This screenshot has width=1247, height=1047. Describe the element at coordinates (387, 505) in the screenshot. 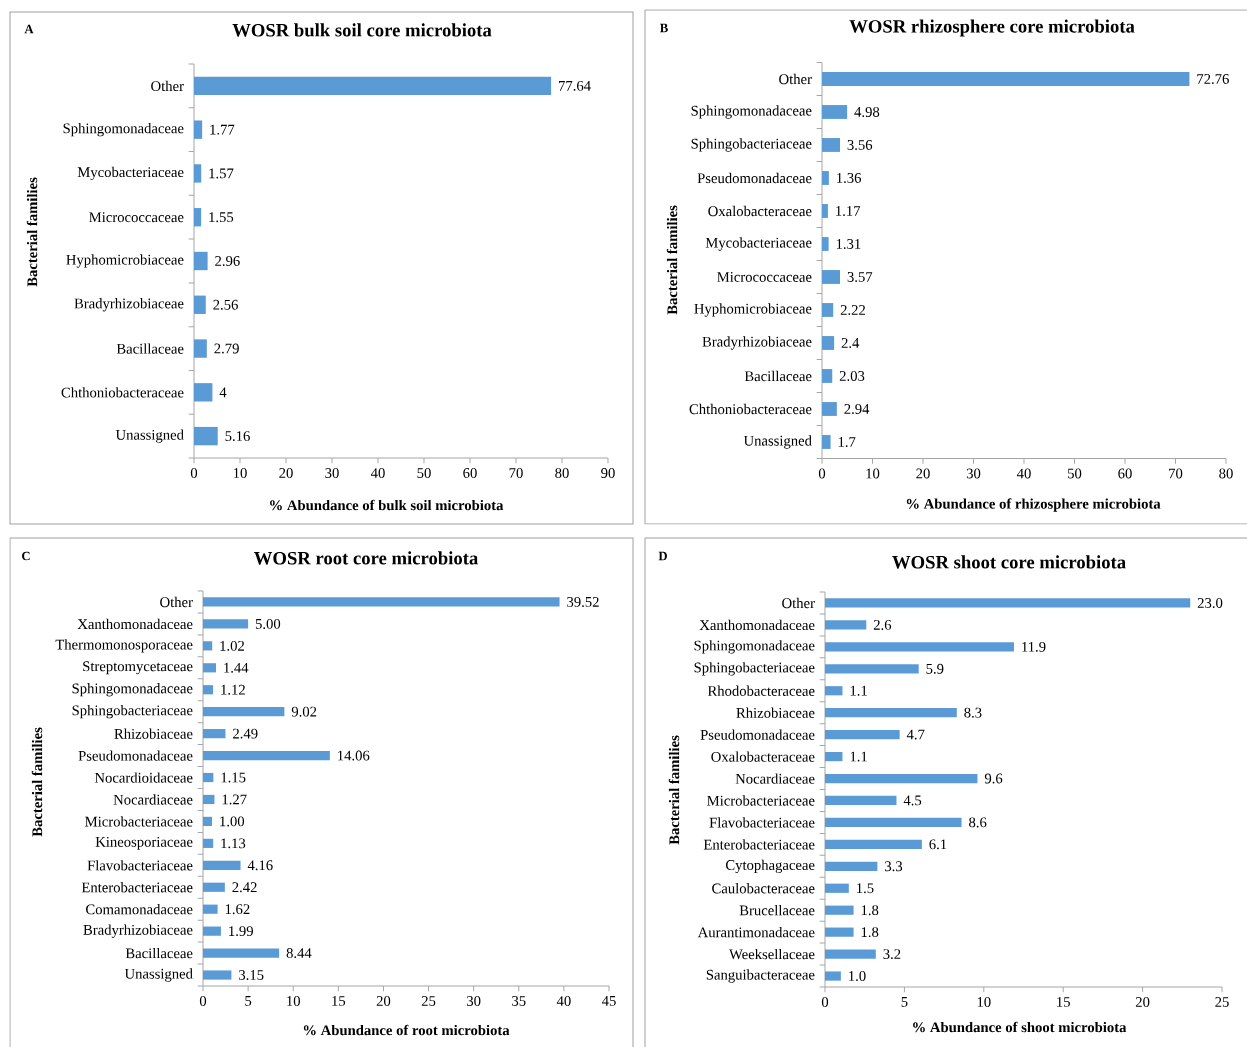

I see `x-axis-title: % Abundance of bulk soil microbiota` at that location.